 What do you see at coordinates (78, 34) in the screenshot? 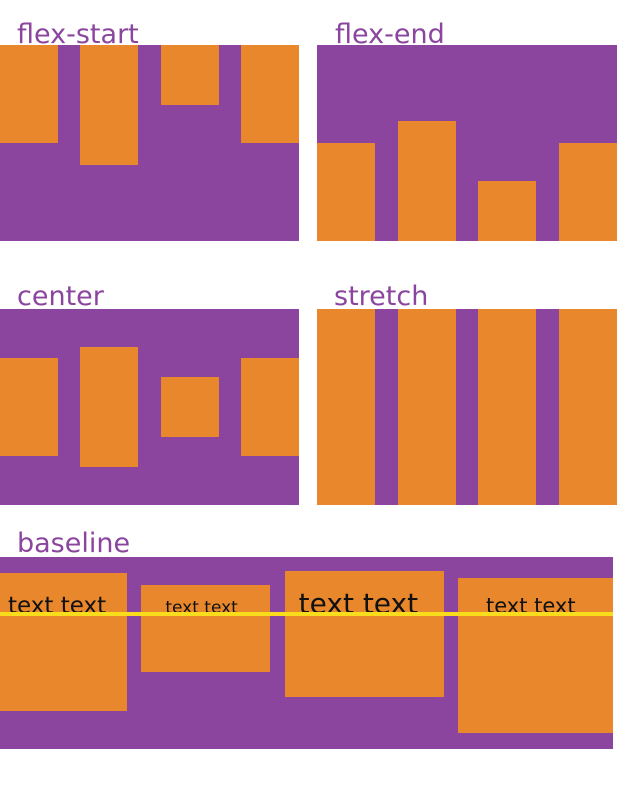
I see `panel-title-flex-start: flex-start` at bounding box center [78, 34].